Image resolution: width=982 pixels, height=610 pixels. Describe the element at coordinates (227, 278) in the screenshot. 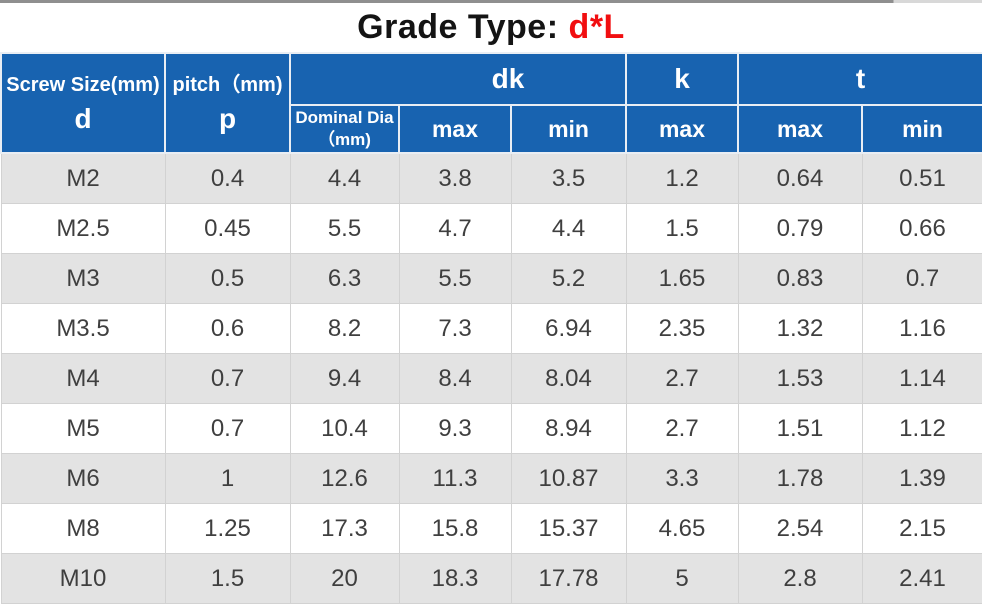

I see `spec-value-cell: 0.5` at that location.